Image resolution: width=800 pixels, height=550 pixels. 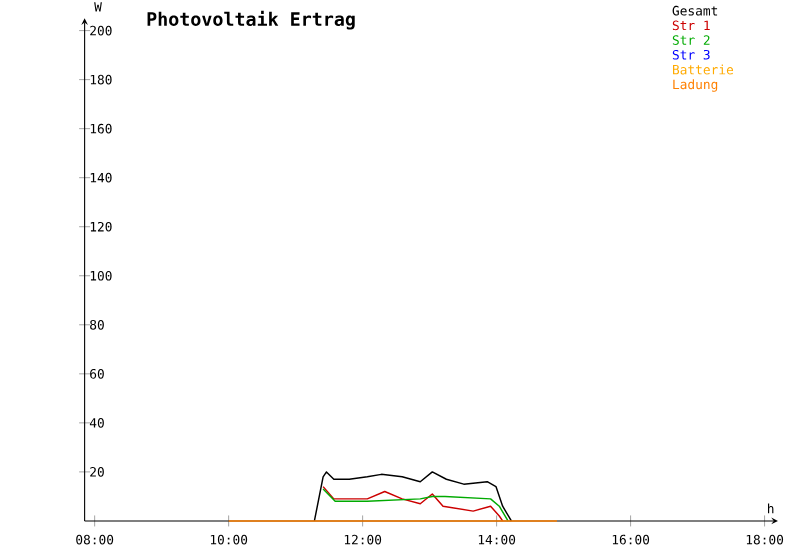 What do you see at coordinates (251, 20) in the screenshot?
I see `chart-title: Photovoltaik Ertrag` at bounding box center [251, 20].